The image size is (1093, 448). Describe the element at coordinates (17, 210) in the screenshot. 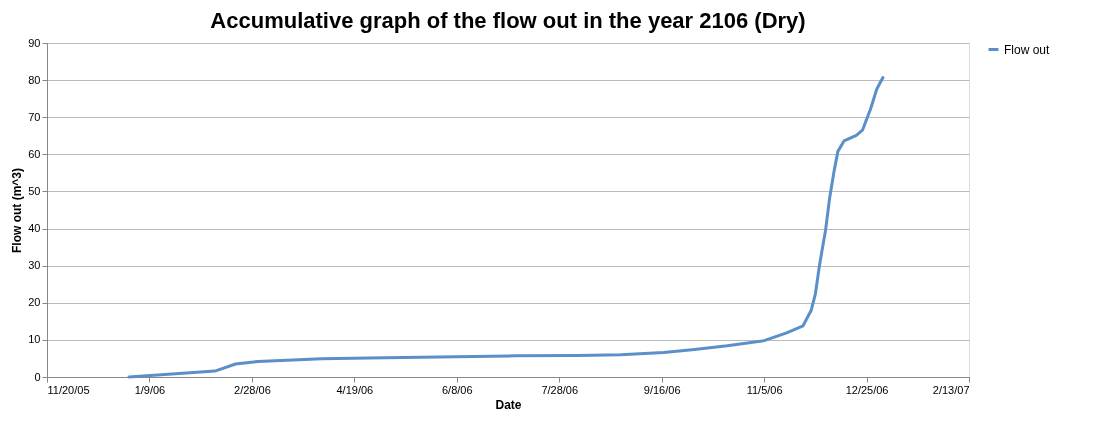

I see `y-axis-title: Flow out (m^3)` at that location.